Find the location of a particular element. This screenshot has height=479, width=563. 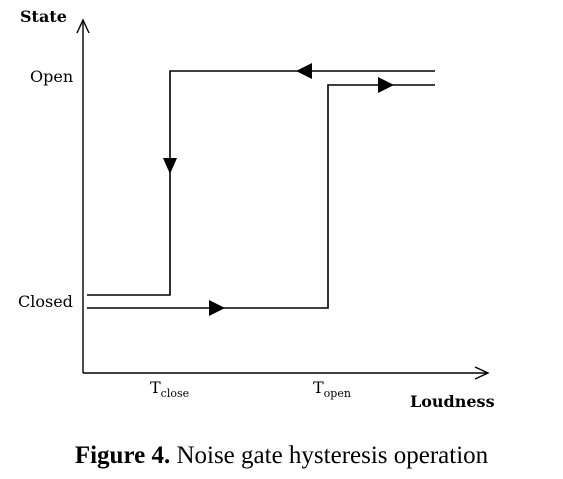

state-open-label: Open is located at coordinates (51, 76).